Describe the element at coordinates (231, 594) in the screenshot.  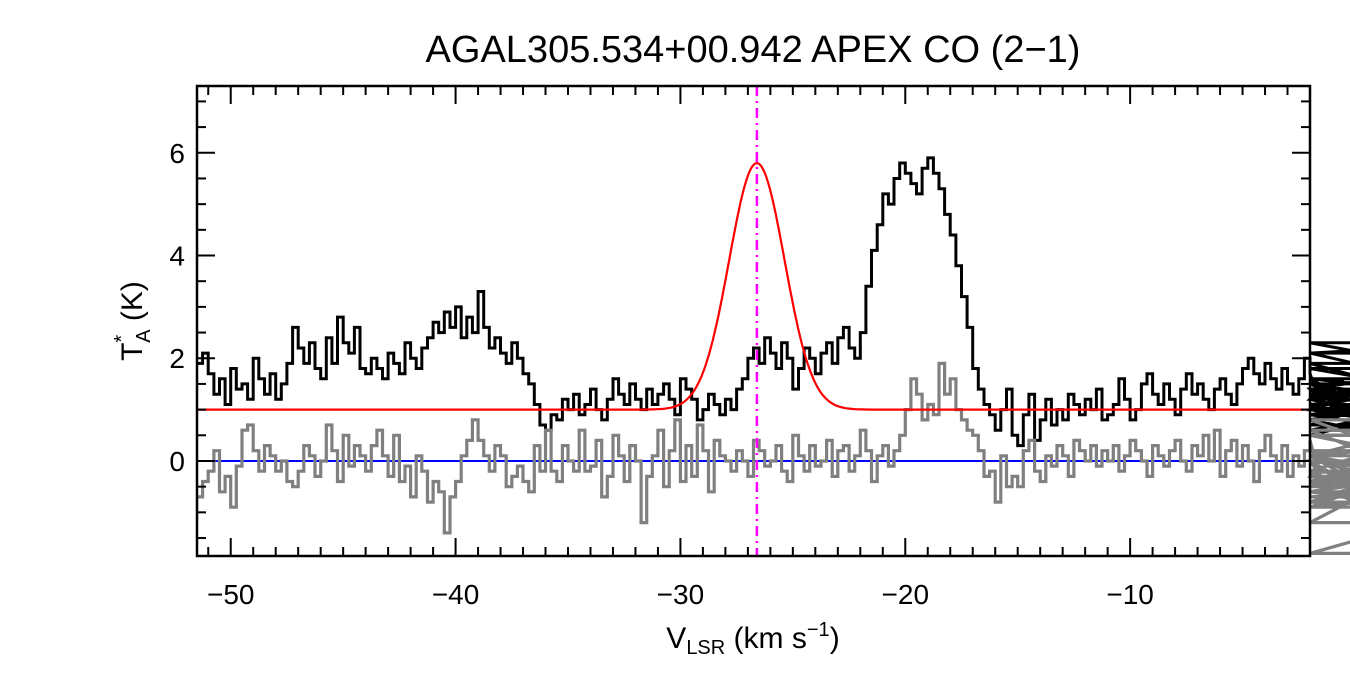
I see `x-tick-label: −50` at that location.